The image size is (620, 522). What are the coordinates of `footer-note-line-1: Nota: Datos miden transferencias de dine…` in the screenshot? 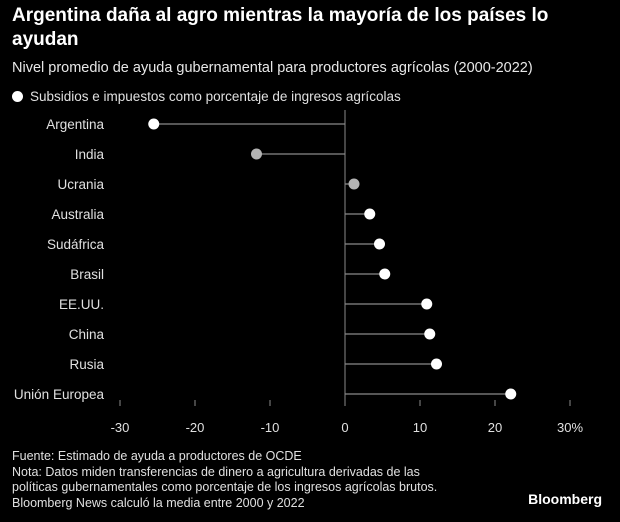 It's located at (216, 471).